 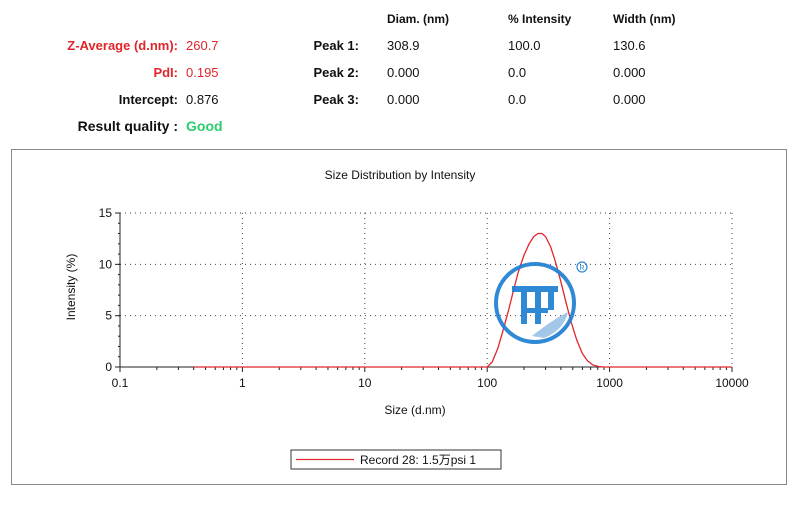 I want to click on x-tick-label-0: 0.1, so click(x=120, y=383).